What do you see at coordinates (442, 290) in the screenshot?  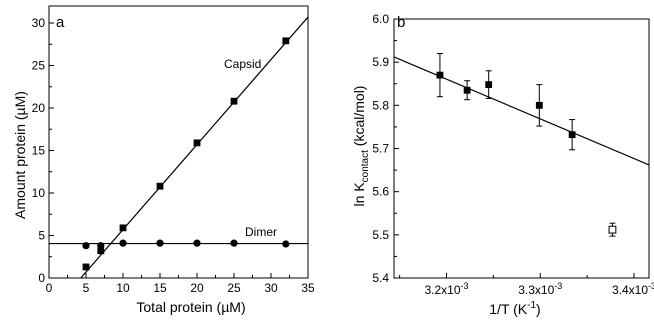 I see `x-tick-mantissa: 3.2x10` at bounding box center [442, 290].